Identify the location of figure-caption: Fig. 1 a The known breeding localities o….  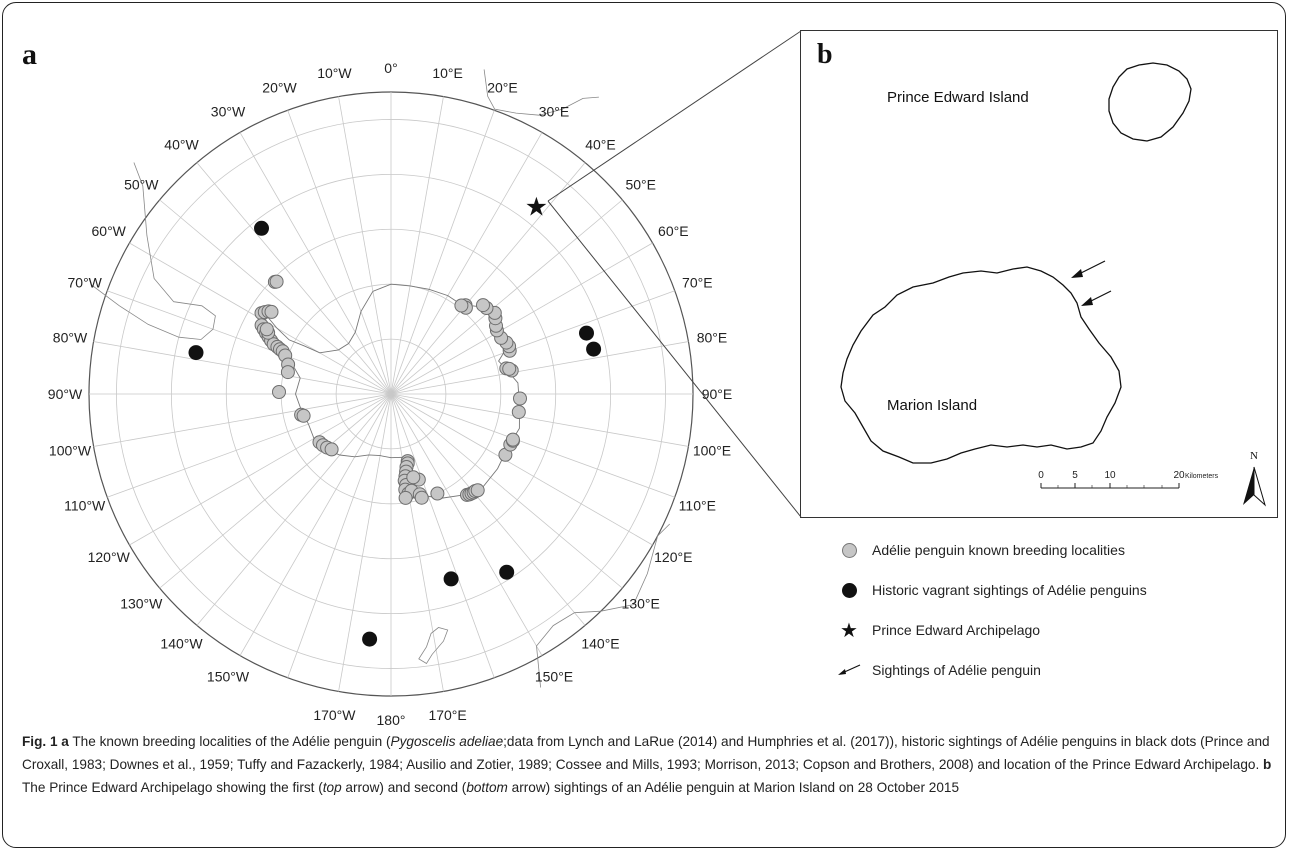
(647, 764).